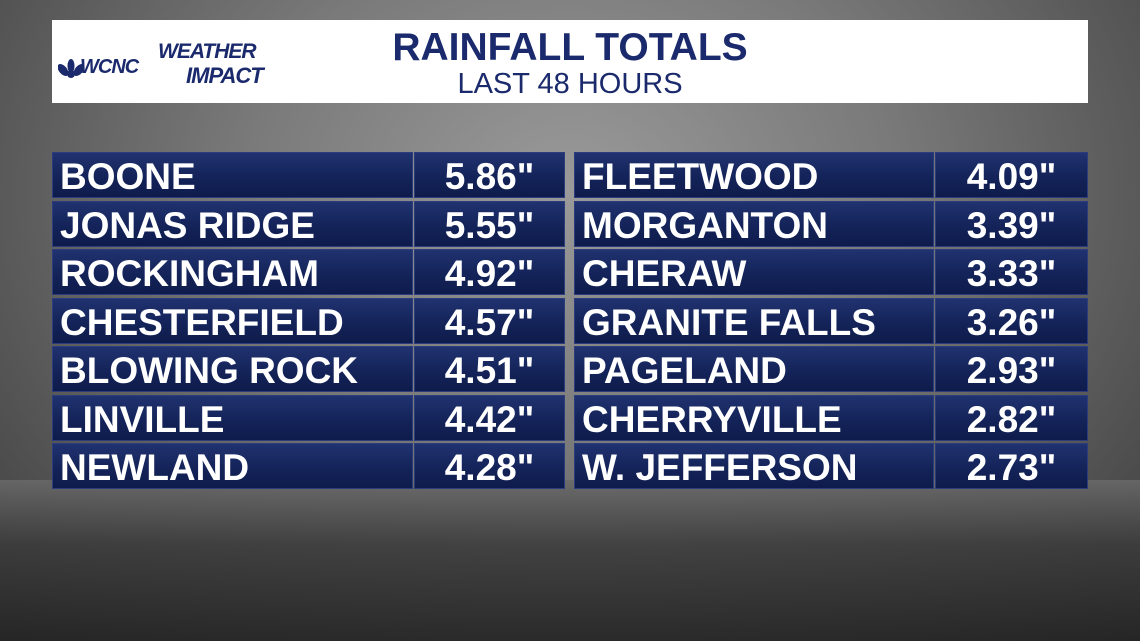 The image size is (1140, 641). What do you see at coordinates (1011, 223) in the screenshot?
I see `rainfall-value: 3.39"` at bounding box center [1011, 223].